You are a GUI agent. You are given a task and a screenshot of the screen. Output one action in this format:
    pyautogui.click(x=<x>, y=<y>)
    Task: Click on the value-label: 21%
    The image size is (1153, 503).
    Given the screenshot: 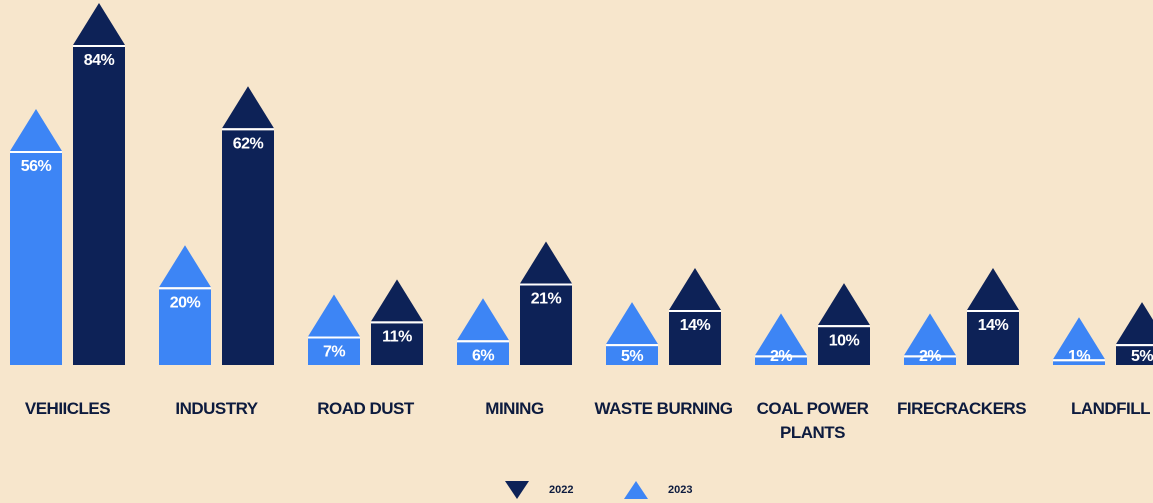 What is the action you would take?
    pyautogui.click(x=546, y=299)
    